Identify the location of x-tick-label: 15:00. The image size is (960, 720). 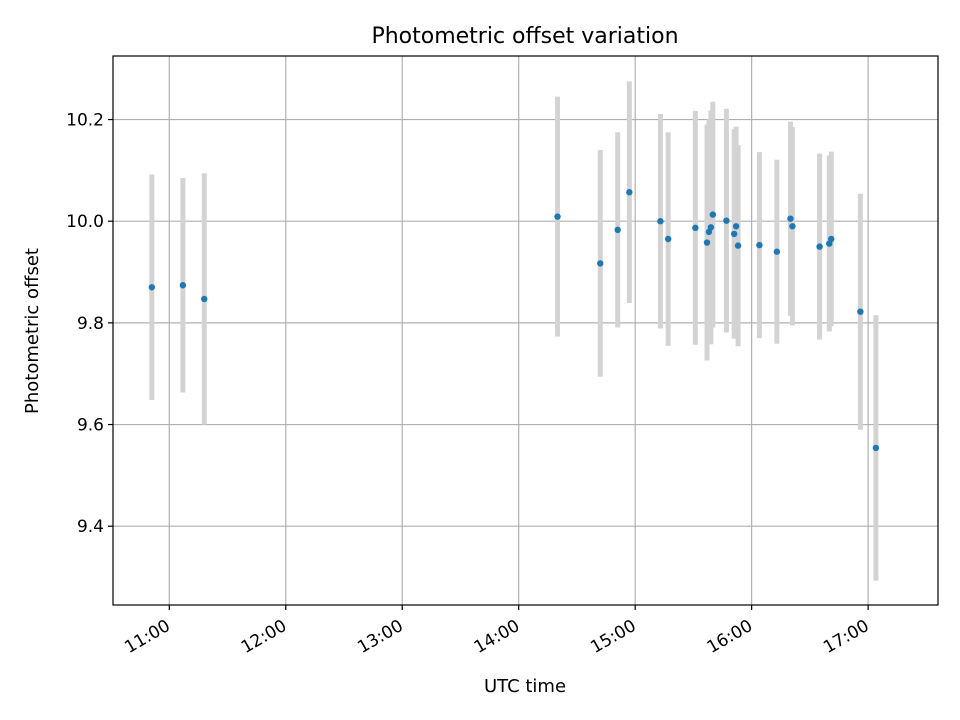
(613, 637).